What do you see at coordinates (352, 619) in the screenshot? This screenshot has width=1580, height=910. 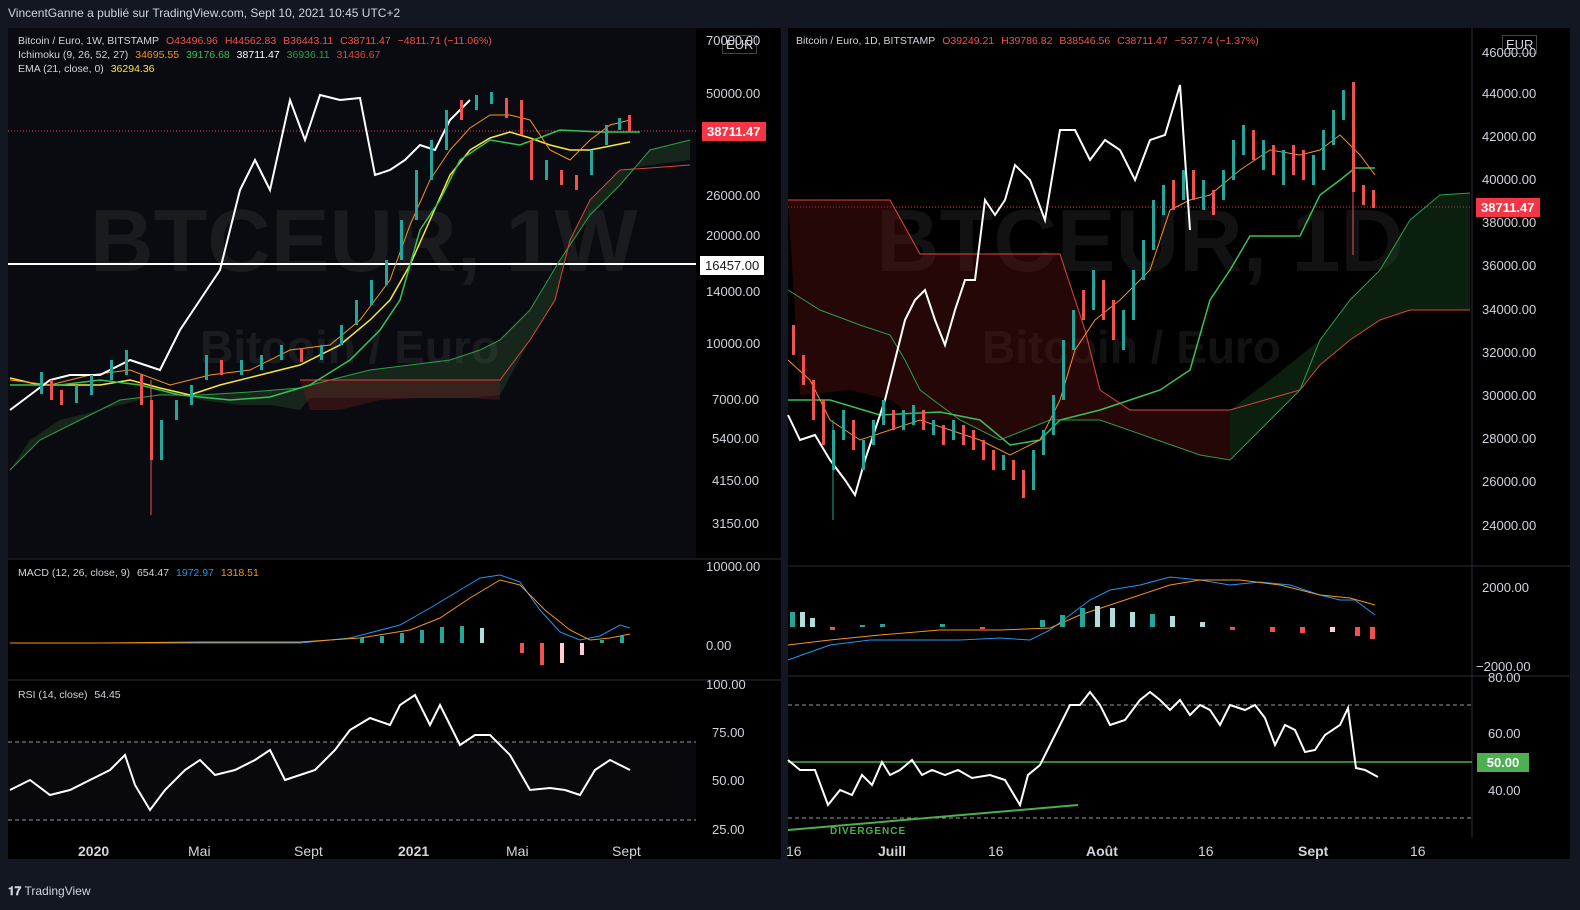 I see `left-macd-pane` at bounding box center [352, 619].